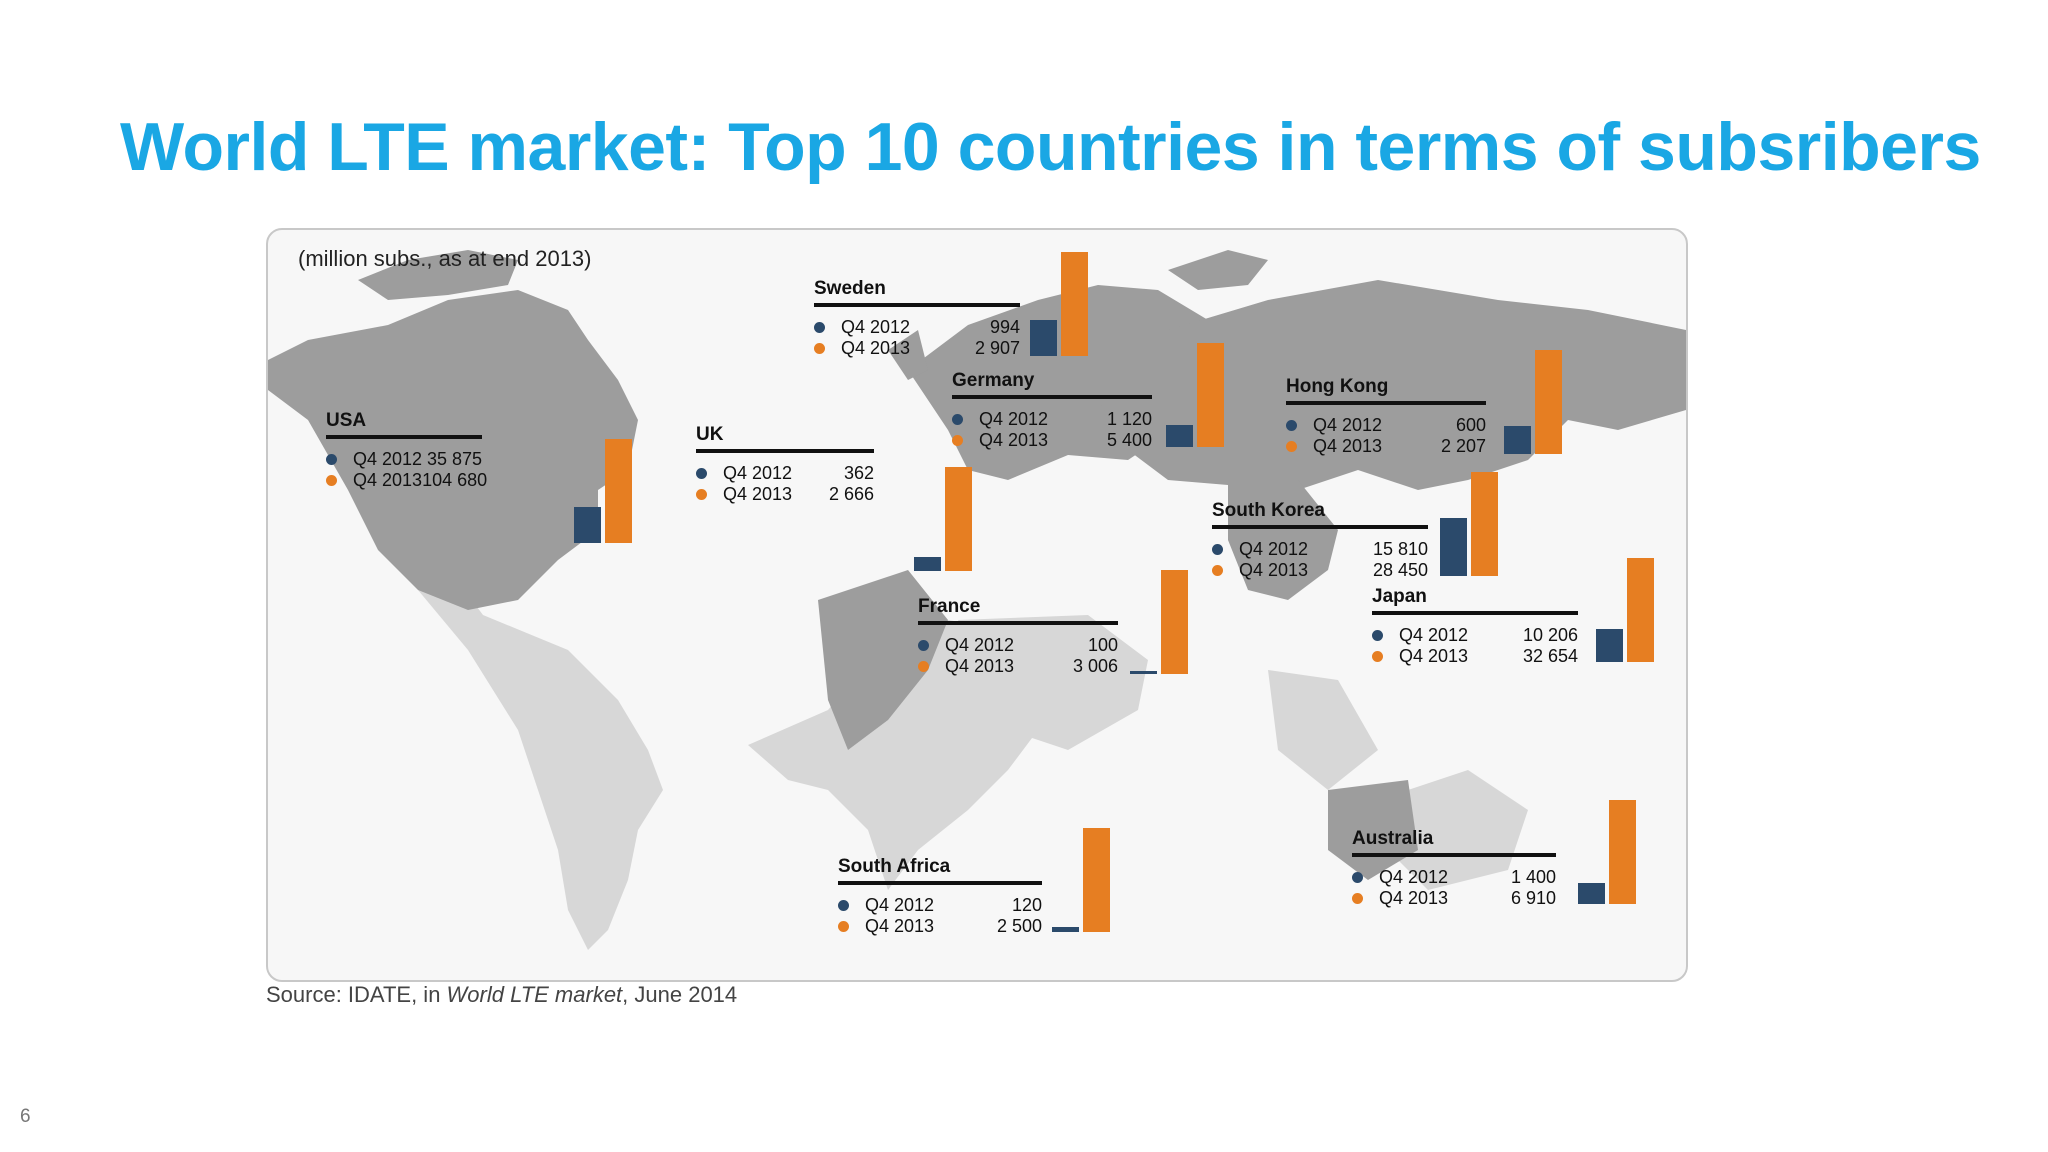 This screenshot has height=1152, width=2048. Describe the element at coordinates (1400, 549) in the screenshot. I see `data-label: 15 810` at that location.